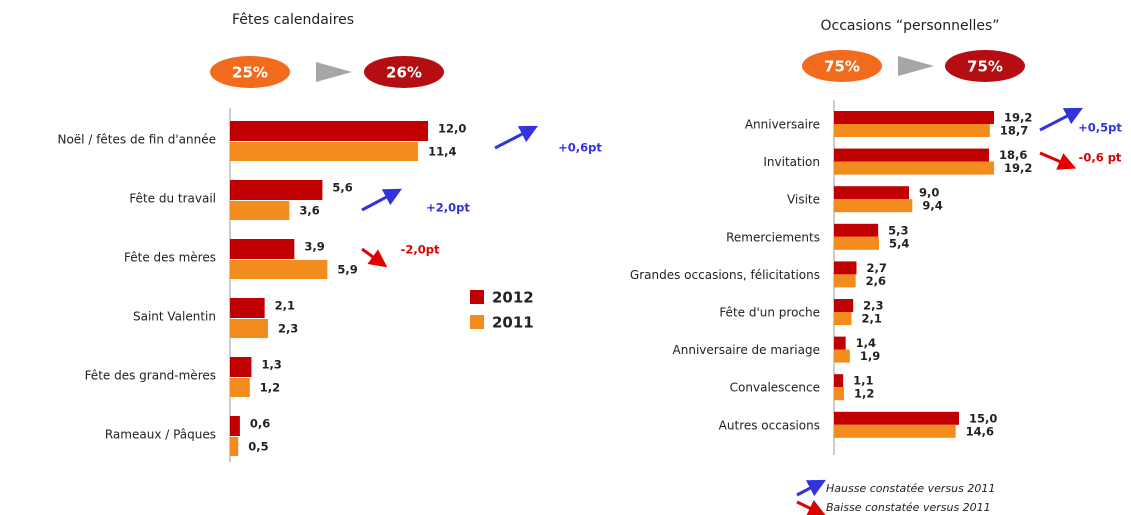  I want to click on category-label: Saint Valentin, so click(174, 317).